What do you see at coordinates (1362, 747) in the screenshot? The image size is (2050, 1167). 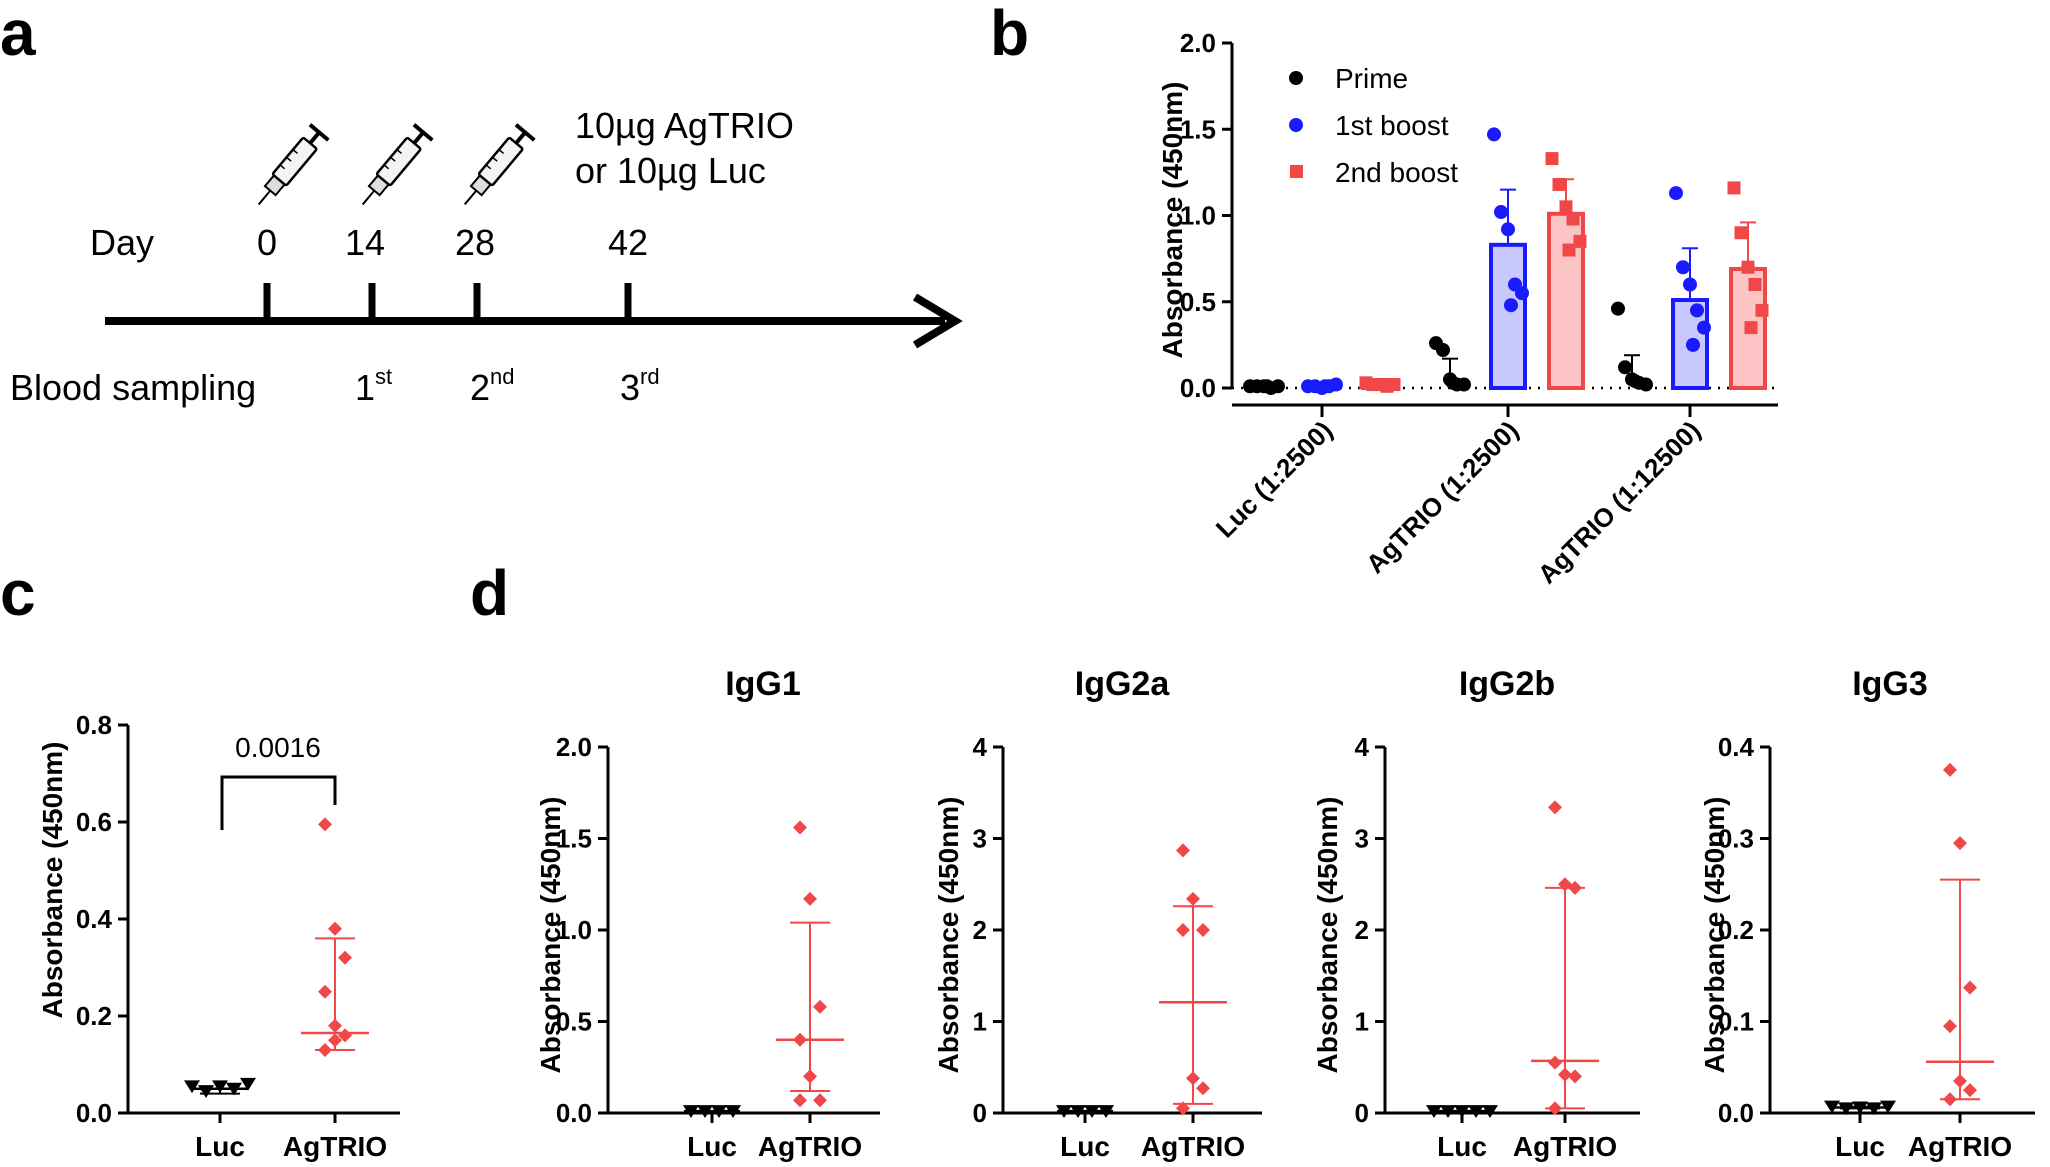 I see `chart-igg2b-y-tick-label: 4` at bounding box center [1362, 747].